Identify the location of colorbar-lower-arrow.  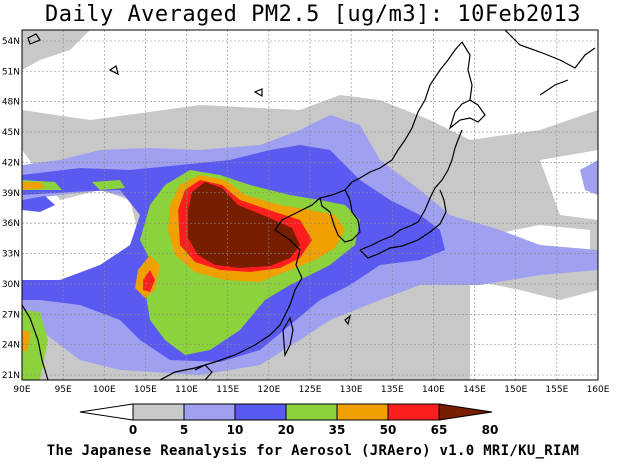
(106, 412).